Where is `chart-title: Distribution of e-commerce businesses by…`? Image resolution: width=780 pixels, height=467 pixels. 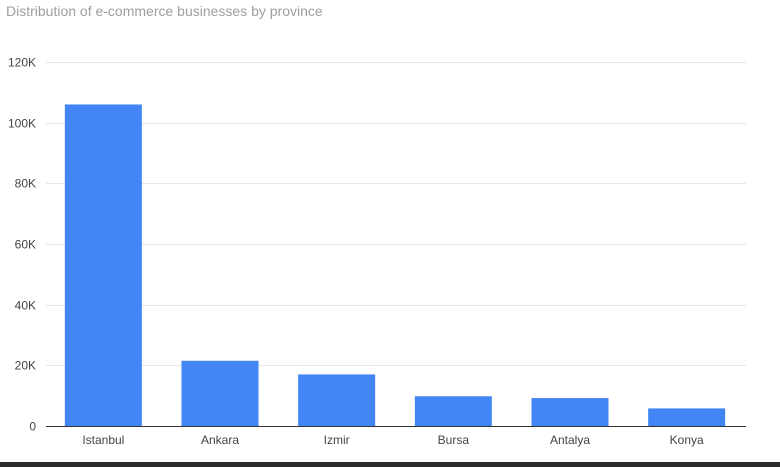 chart-title: Distribution of e-commerce businesses by… is located at coordinates (164, 11).